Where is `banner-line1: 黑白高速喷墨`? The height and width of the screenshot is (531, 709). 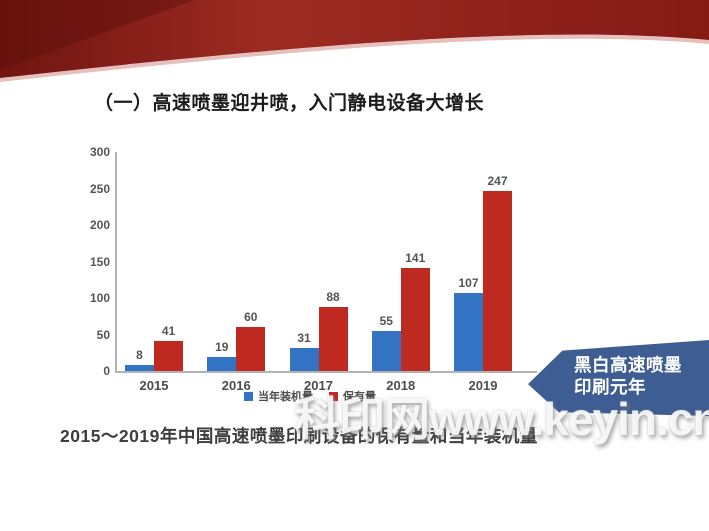 banner-line1: 黑白高速喷墨 is located at coordinates (628, 365).